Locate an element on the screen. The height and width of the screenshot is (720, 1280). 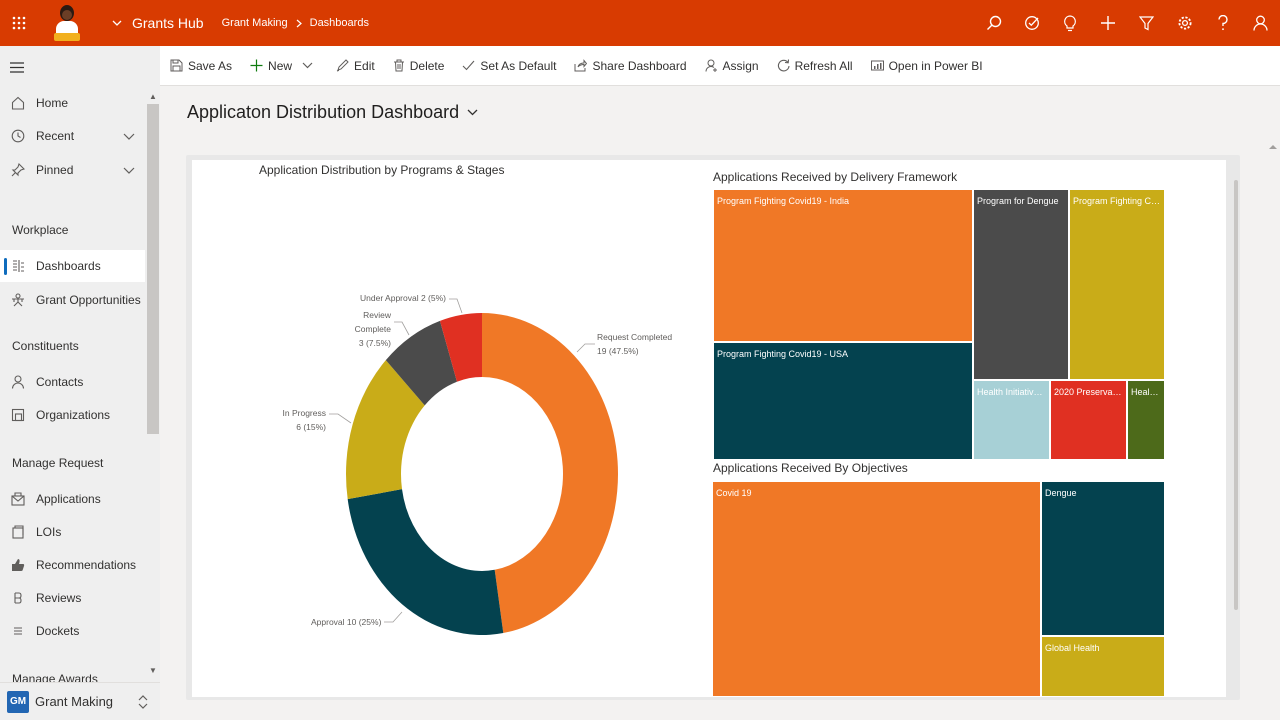
donut-slice-approval is located at coordinates (425, 562).